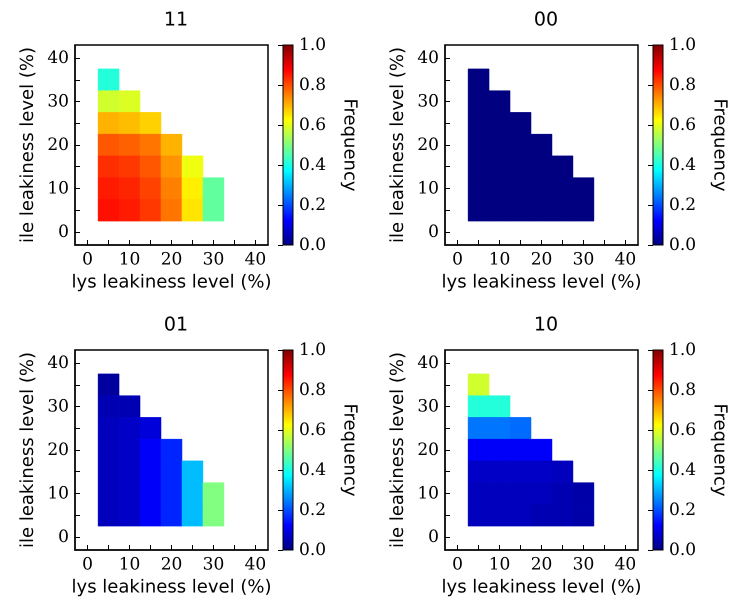  Describe the element at coordinates (546, 325) in the screenshot. I see `chart-title: 10` at that location.